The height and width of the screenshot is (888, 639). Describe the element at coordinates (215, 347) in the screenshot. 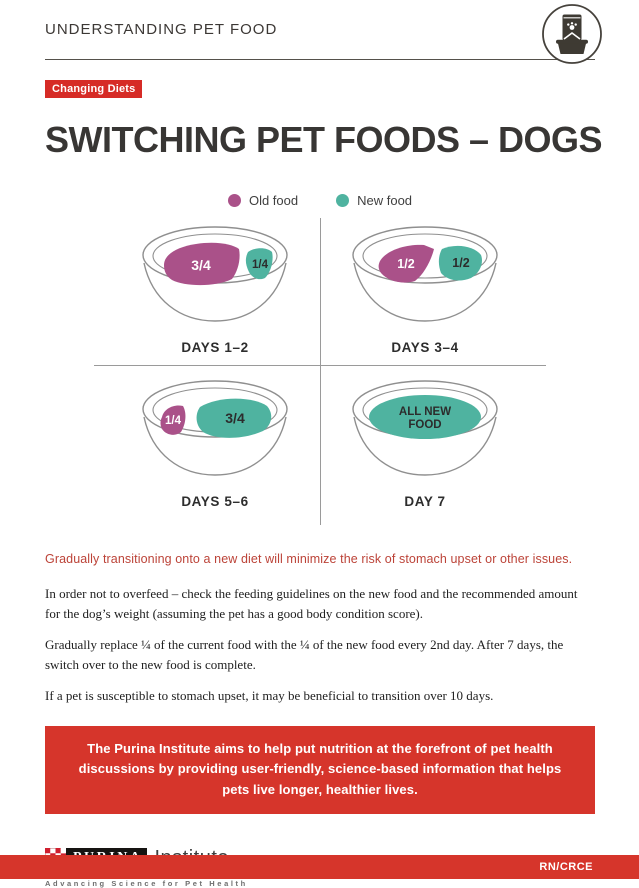

I see `day-label: DAYS 1–2` at that location.